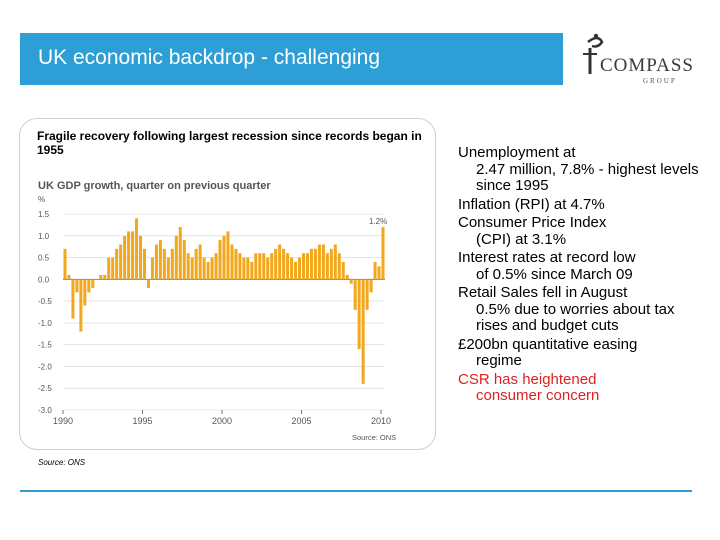 The image size is (720, 540). I want to click on last-value-annotation: 1.2%, so click(378, 221).